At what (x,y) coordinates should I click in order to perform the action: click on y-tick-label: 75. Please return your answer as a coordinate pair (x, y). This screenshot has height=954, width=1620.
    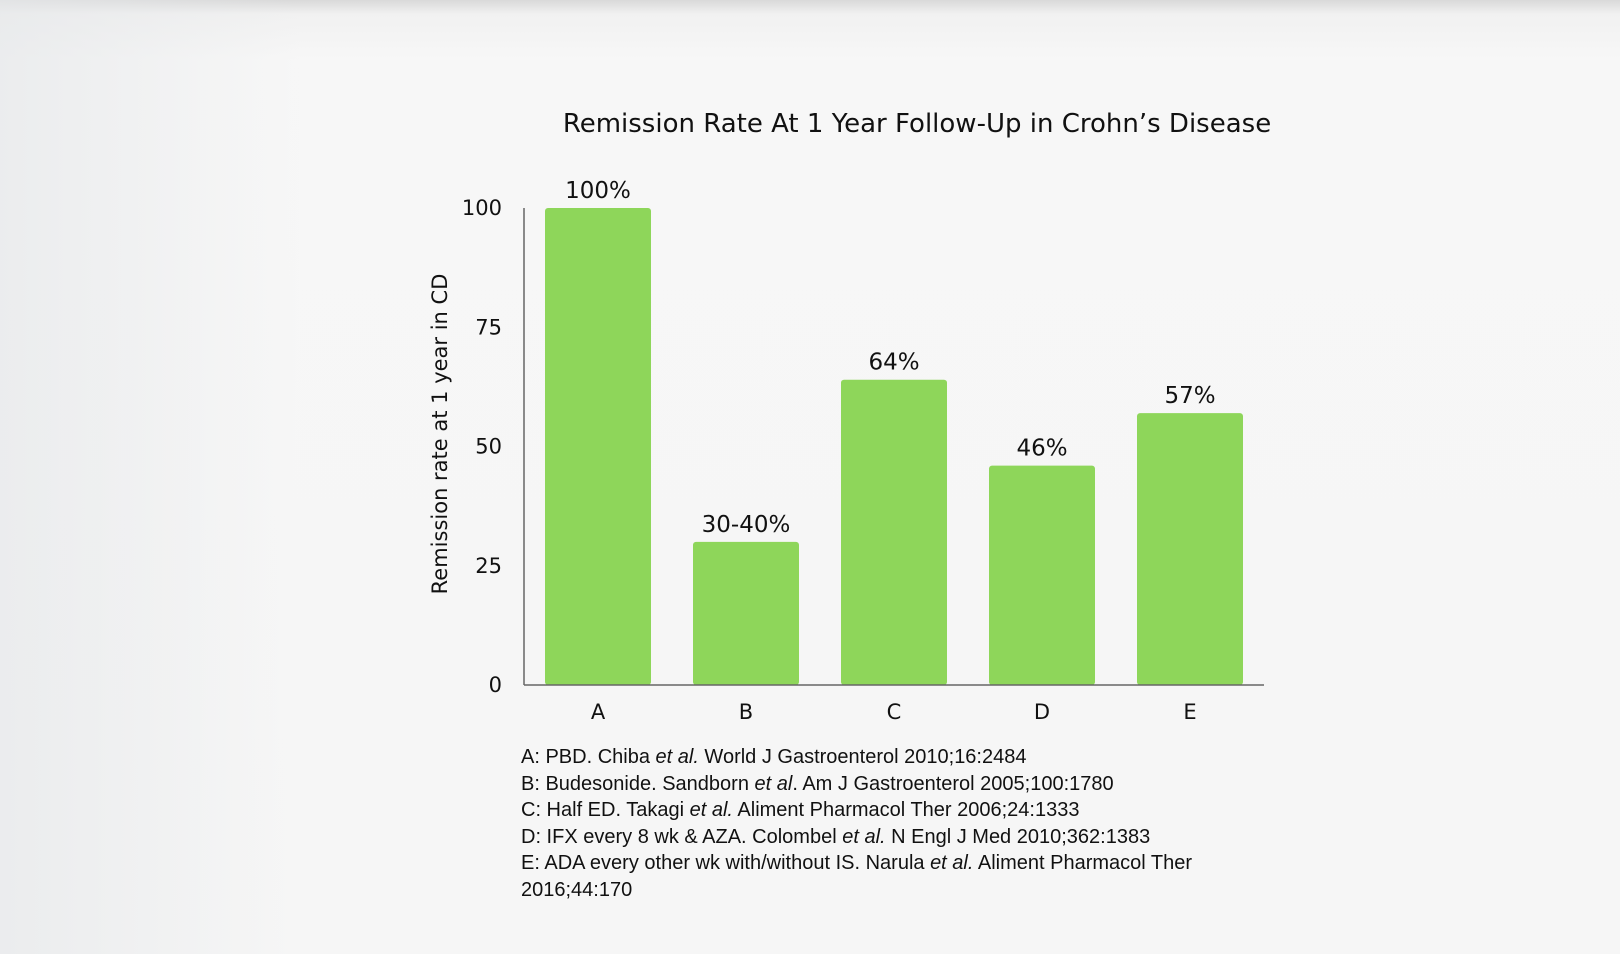
    Looking at the image, I should click on (488, 327).